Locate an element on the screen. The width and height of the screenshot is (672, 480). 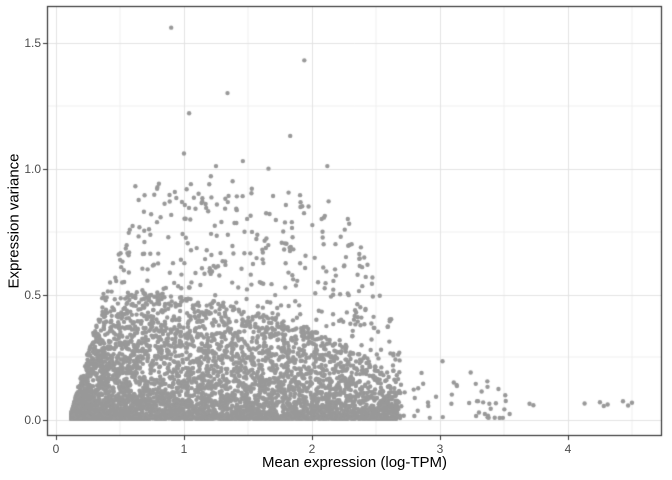
y-tick-label-1.5: 1.5 is located at coordinates (32, 42).